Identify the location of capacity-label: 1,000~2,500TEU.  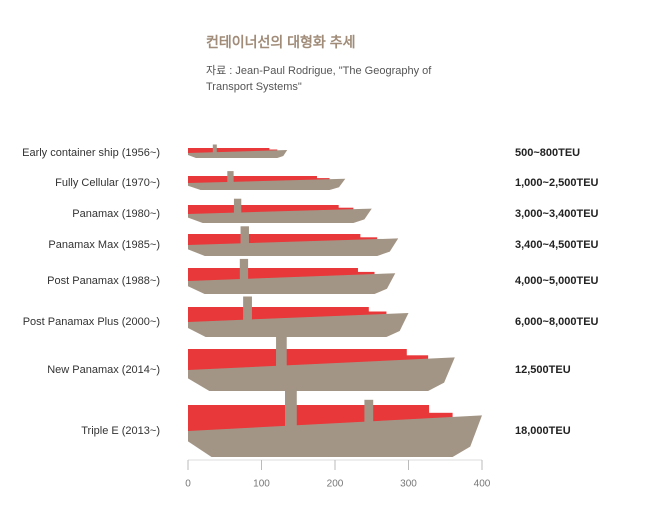
(557, 183).